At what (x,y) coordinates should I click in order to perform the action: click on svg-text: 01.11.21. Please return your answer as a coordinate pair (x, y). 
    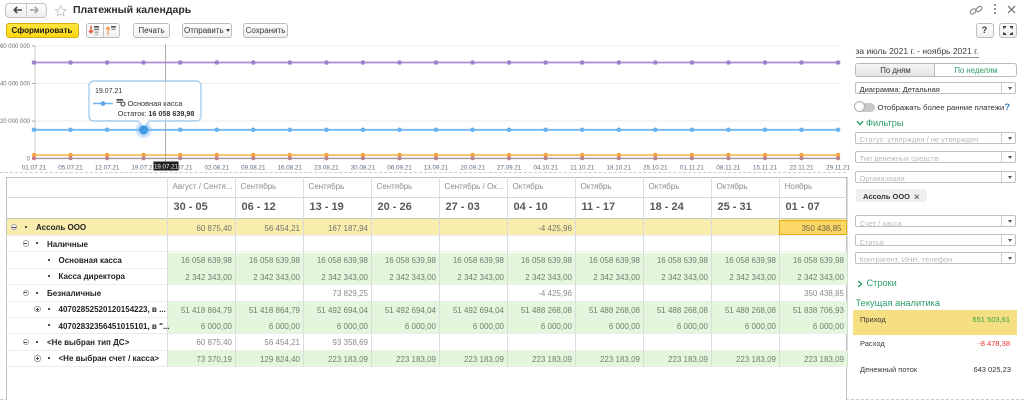
    Looking at the image, I should click on (692, 167).